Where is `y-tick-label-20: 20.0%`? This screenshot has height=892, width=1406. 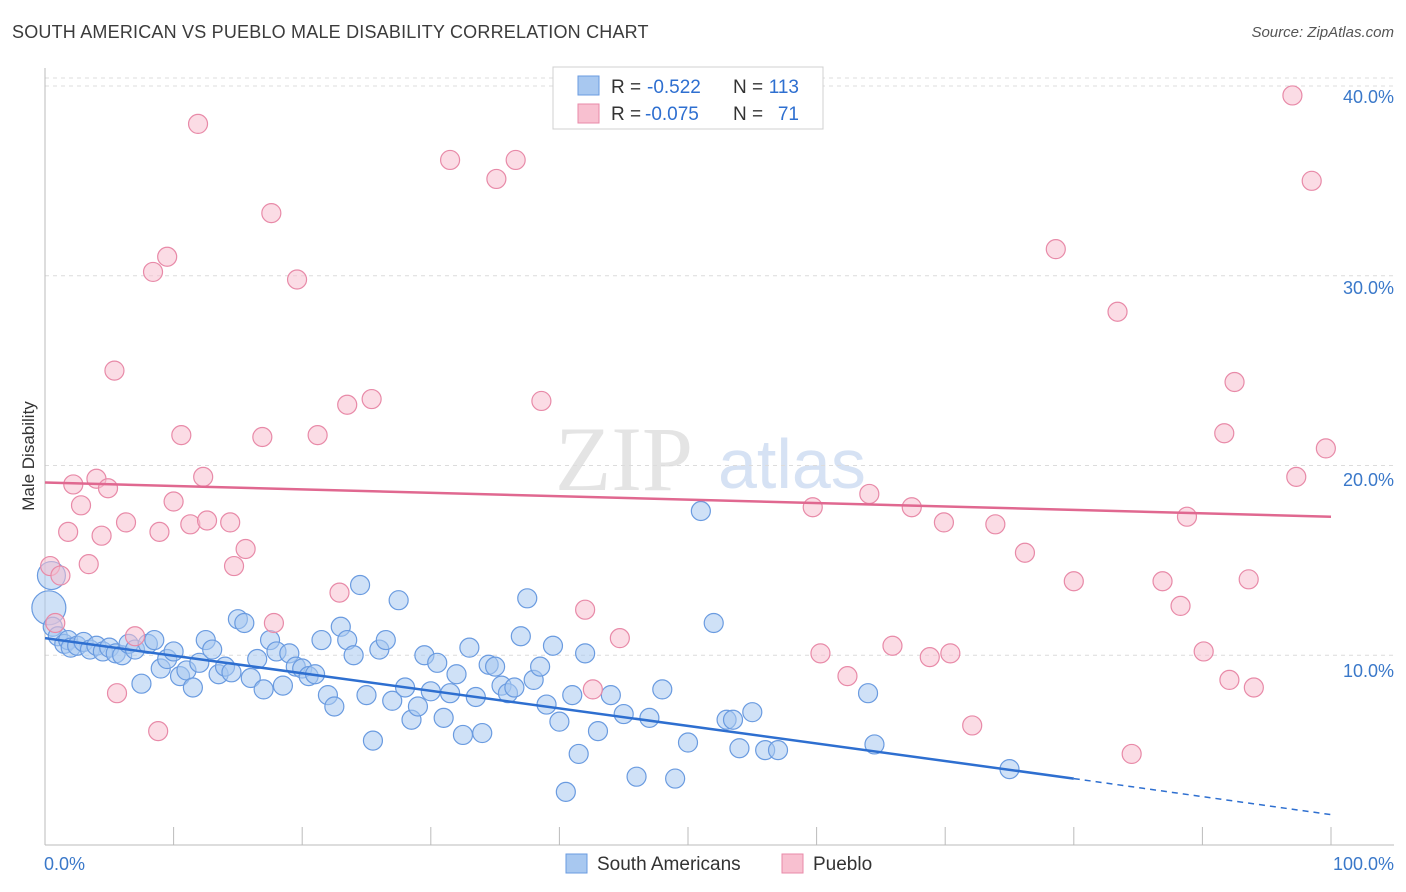 y-tick-label-20: 20.0% is located at coordinates (1368, 480).